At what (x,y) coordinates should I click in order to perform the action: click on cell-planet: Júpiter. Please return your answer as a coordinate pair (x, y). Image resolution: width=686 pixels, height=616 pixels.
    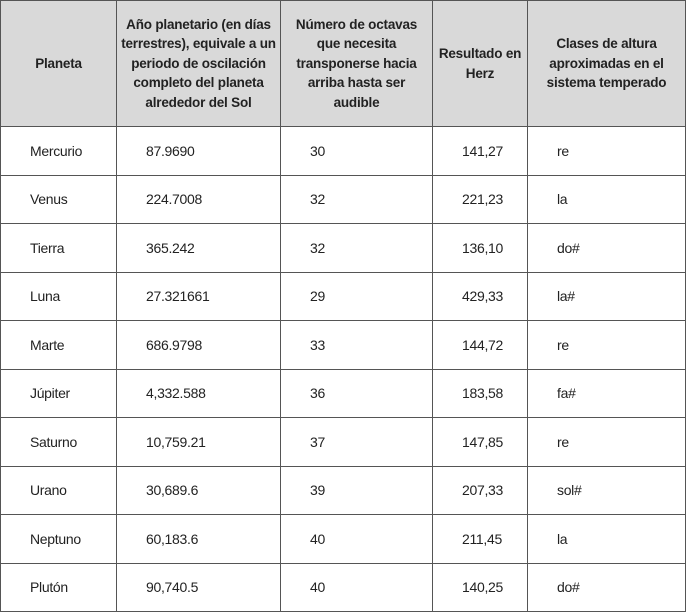
    Looking at the image, I should click on (58, 393).